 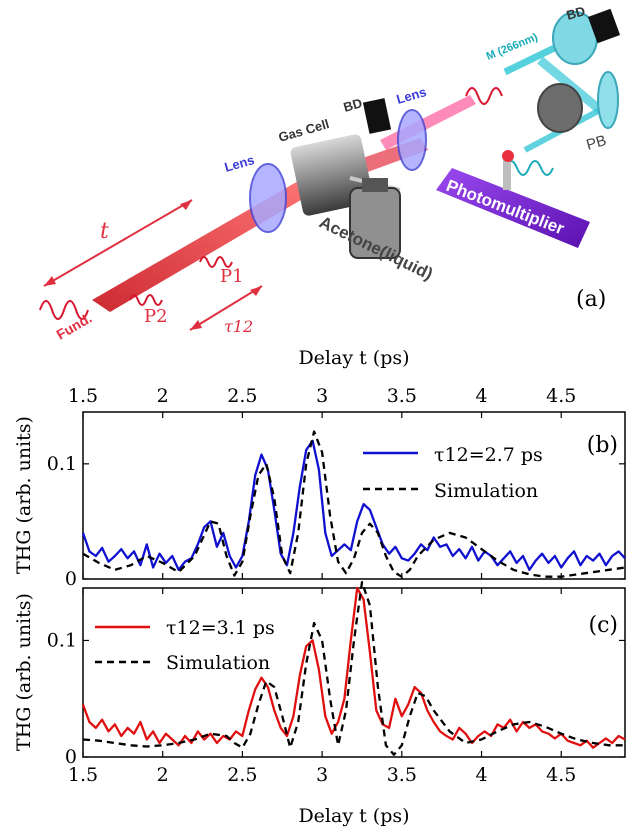 What do you see at coordinates (481, 775) in the screenshot?
I see `c-xtick-label-5: 4` at bounding box center [481, 775].